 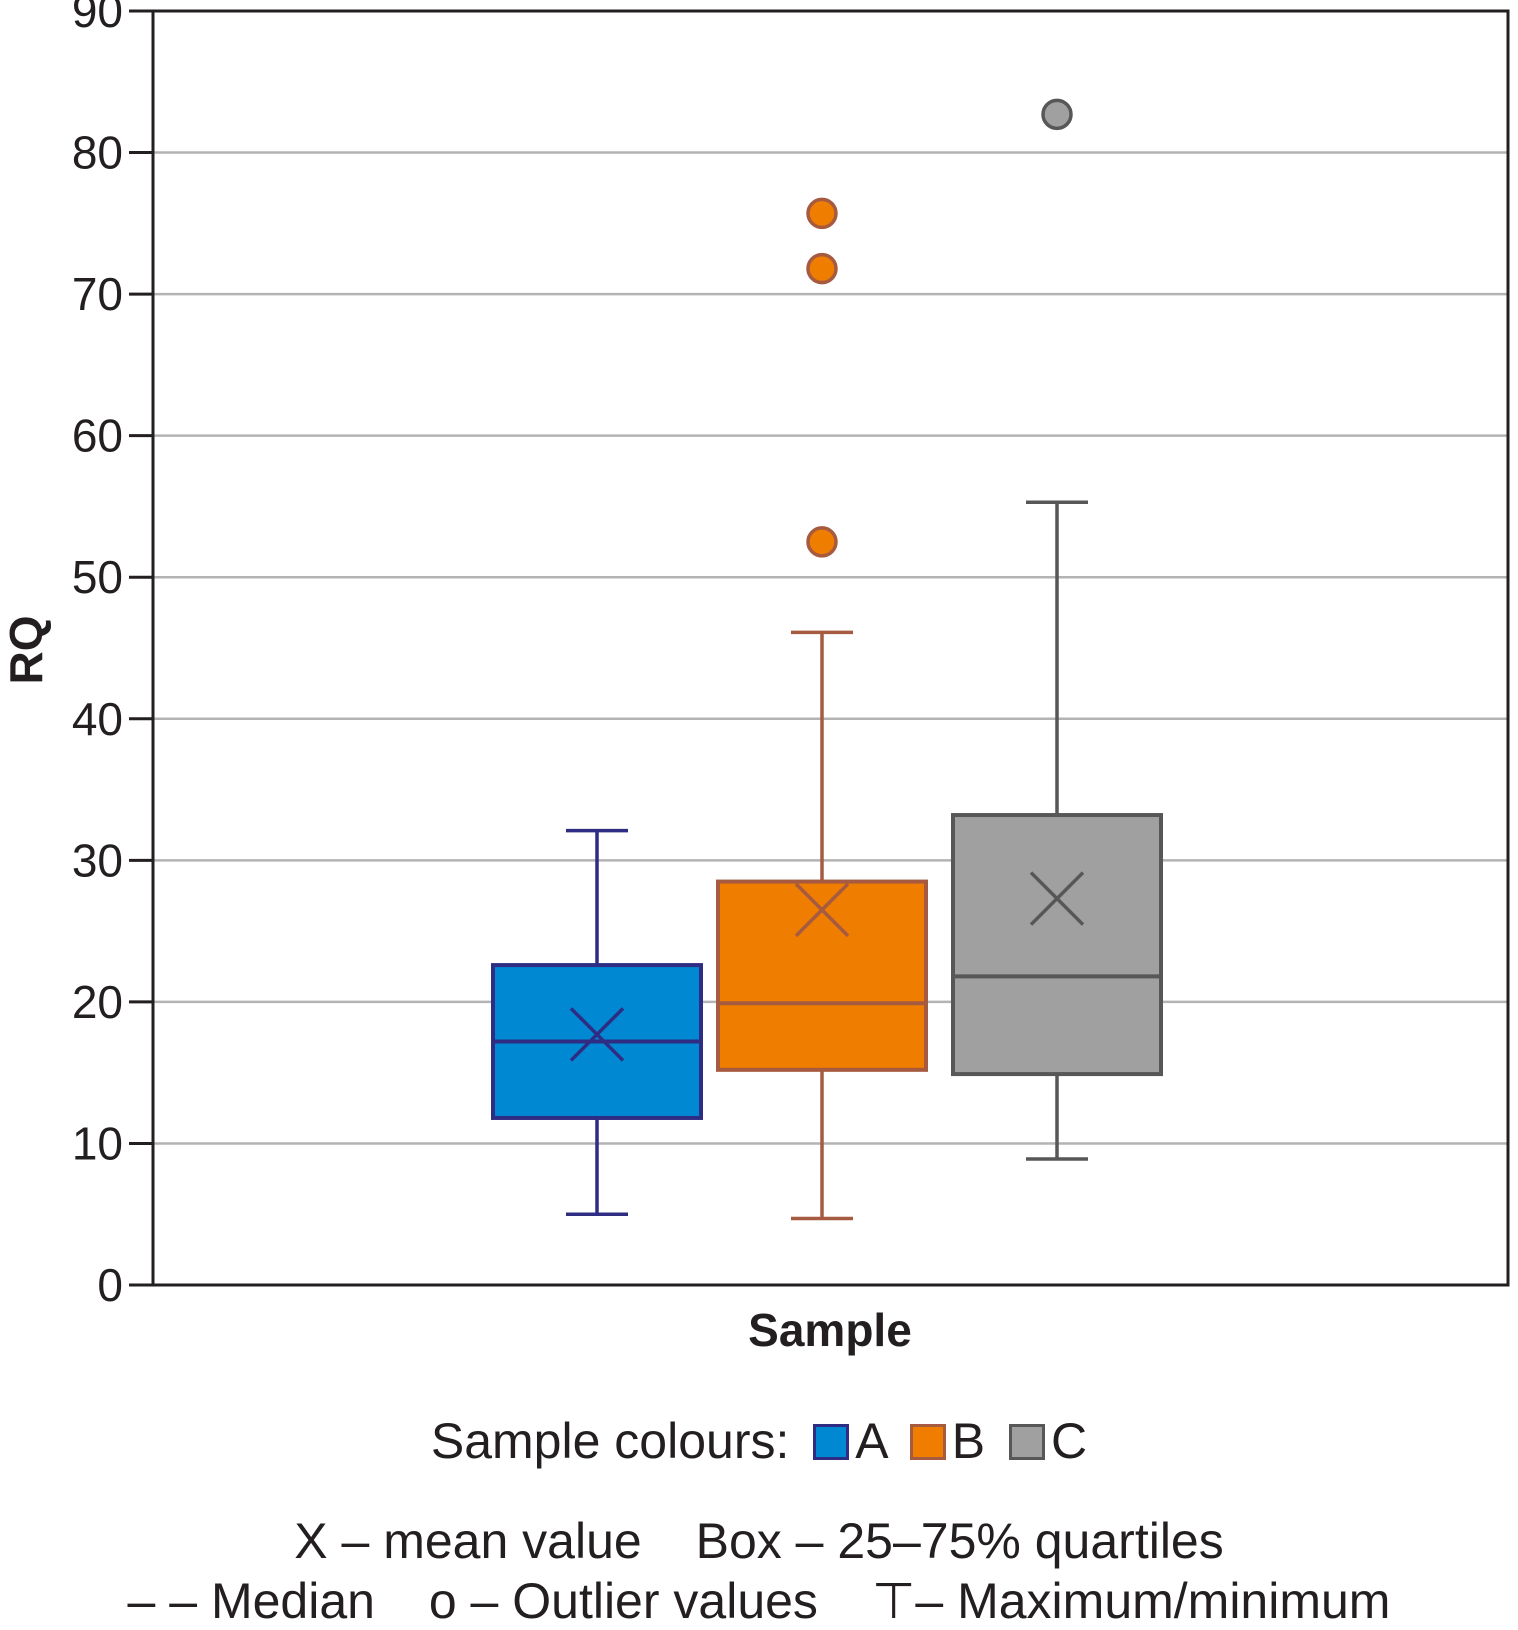 I want to click on y-tick-label-30: 30, so click(x=97, y=860).